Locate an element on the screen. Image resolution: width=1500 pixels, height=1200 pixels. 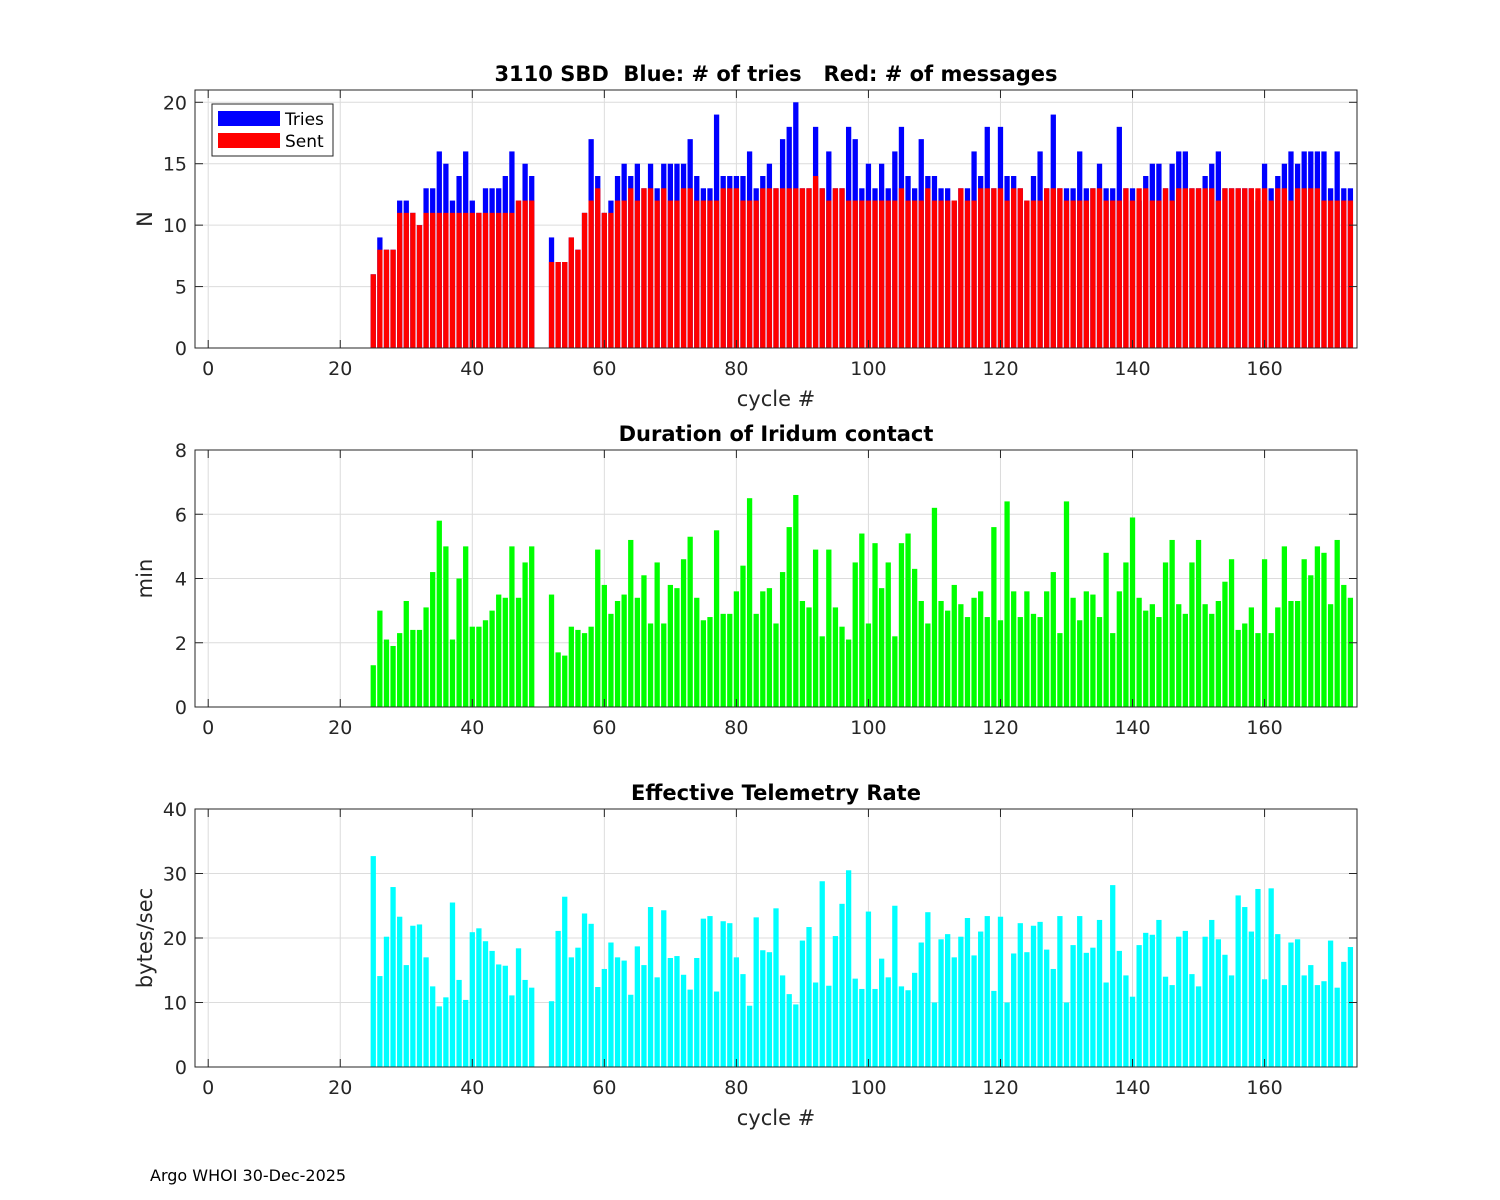
x-tick-label: 60 is located at coordinates (604, 728).